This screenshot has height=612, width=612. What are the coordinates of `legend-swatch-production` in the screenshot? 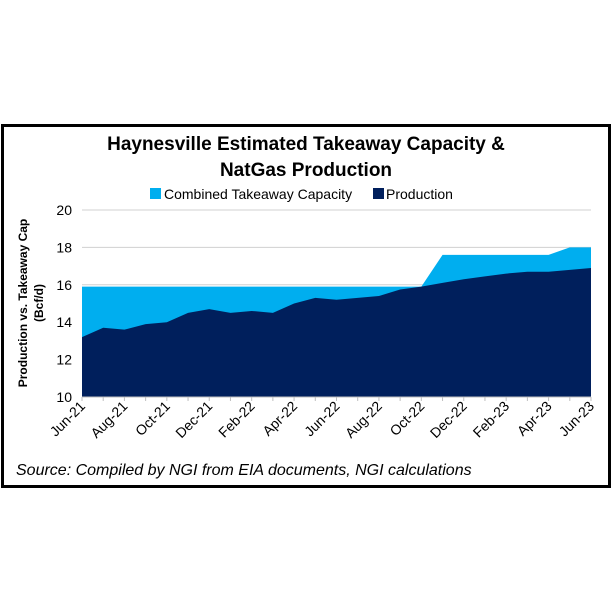 It's located at (378, 193).